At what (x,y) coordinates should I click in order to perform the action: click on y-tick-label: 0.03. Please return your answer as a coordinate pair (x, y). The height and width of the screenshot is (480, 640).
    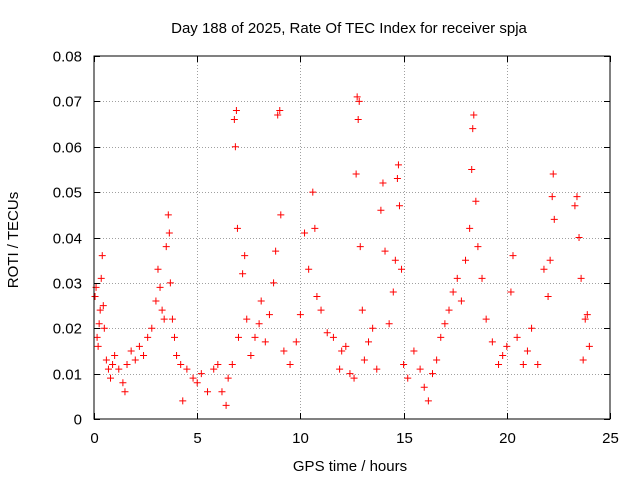
    Looking at the image, I should click on (67, 284).